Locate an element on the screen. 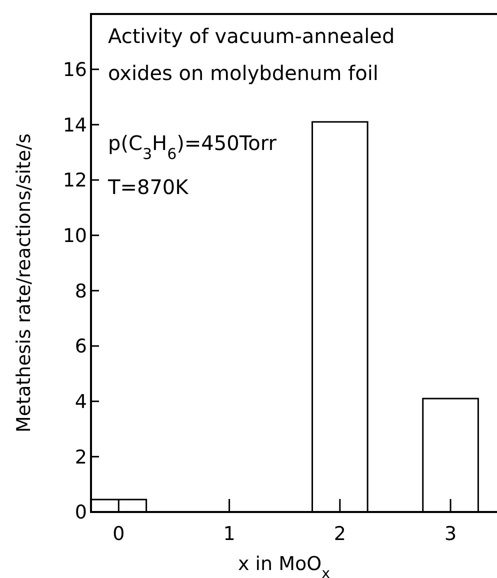 The image size is (497, 578). annotation: T=870K is located at coordinates (148, 187).